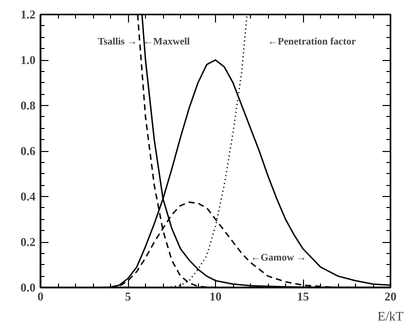 The width and height of the screenshot is (404, 331). What do you see at coordinates (28, 242) in the screenshot?
I see `y-tick-label: 0.2` at bounding box center [28, 242].